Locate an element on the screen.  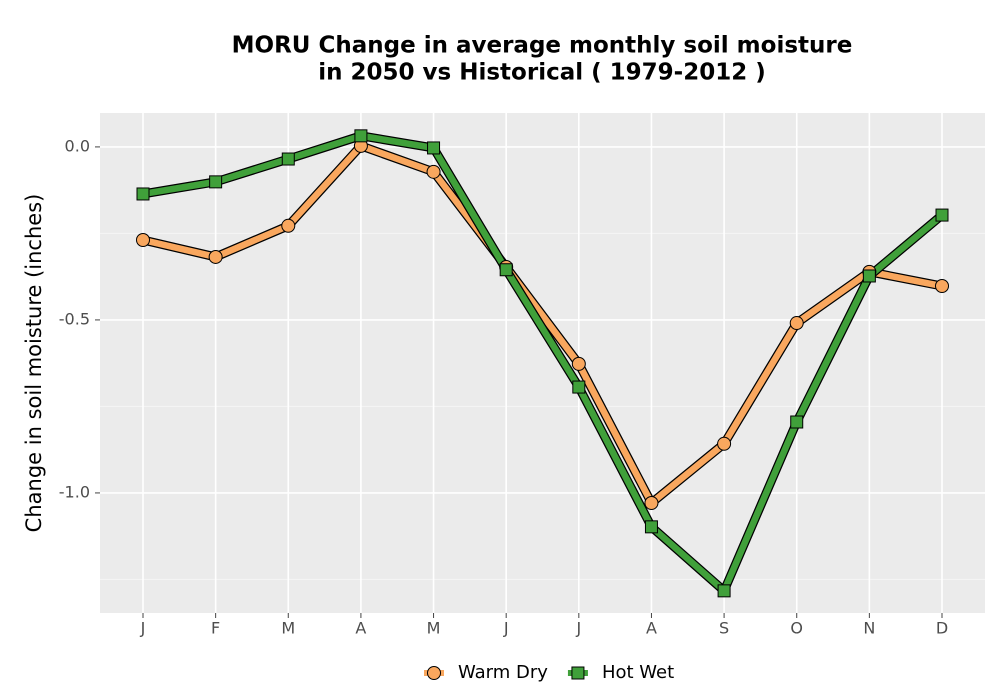
y-tick-label: -1.0 is located at coordinates (74, 491).